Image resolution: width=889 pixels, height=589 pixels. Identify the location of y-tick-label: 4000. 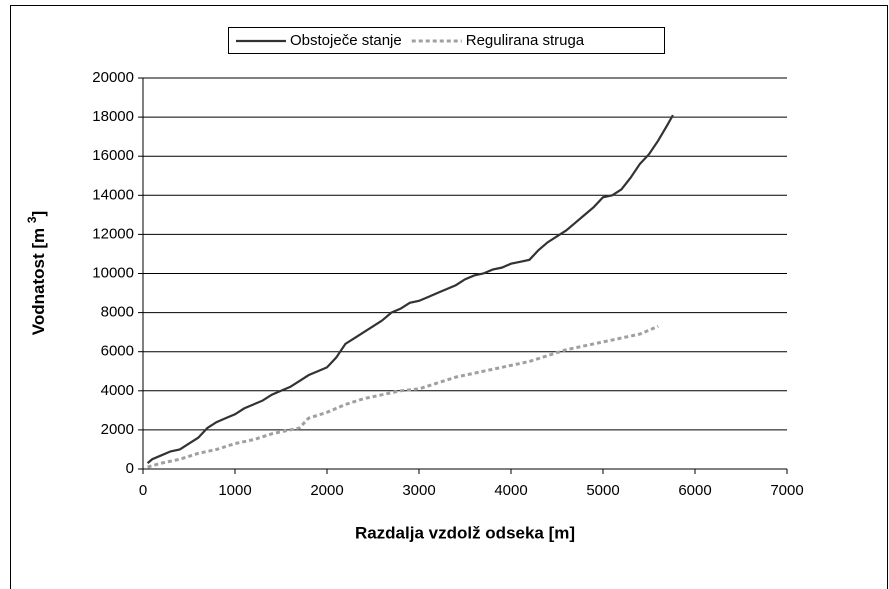
(117, 390).